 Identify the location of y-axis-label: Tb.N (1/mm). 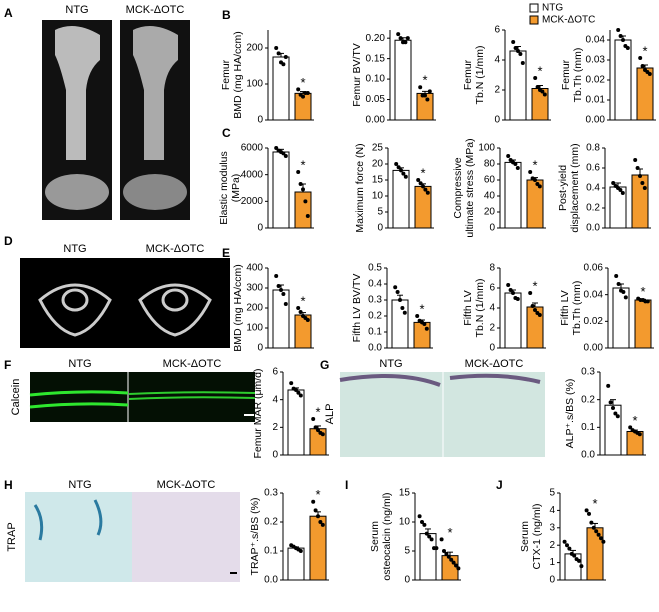
(480, 308).